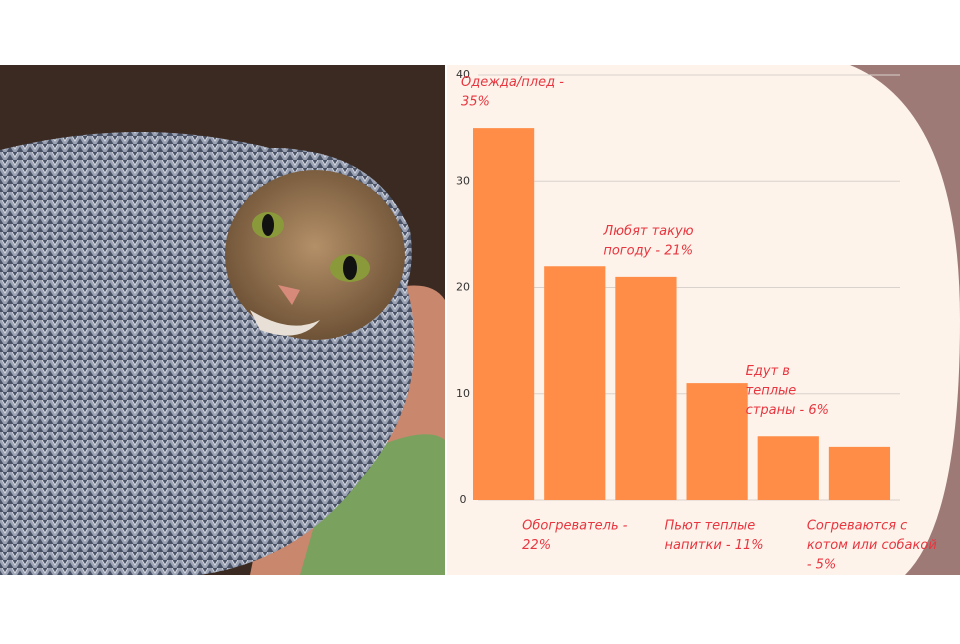  I want to click on value-label: - 5%, so click(821, 565).